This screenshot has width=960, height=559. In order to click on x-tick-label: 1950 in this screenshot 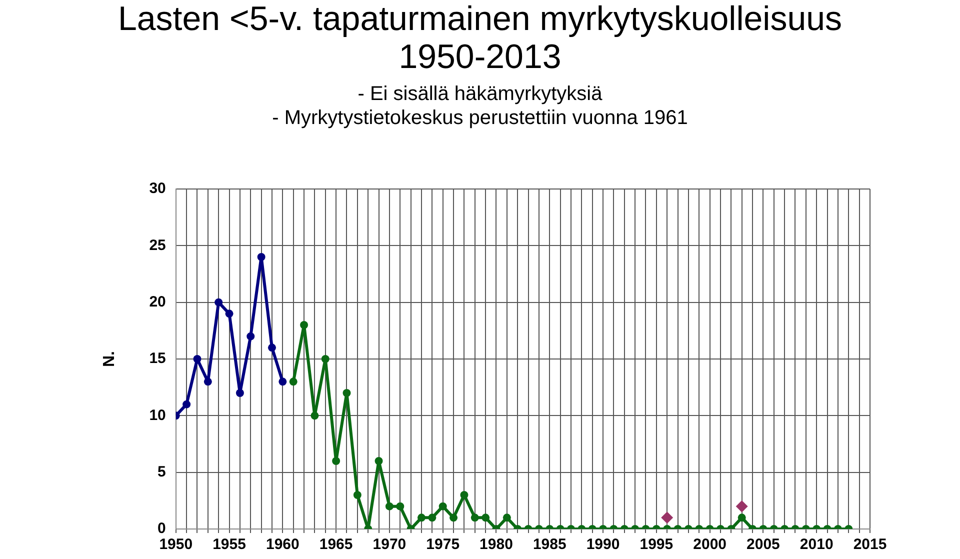, I will do `click(176, 545)`.